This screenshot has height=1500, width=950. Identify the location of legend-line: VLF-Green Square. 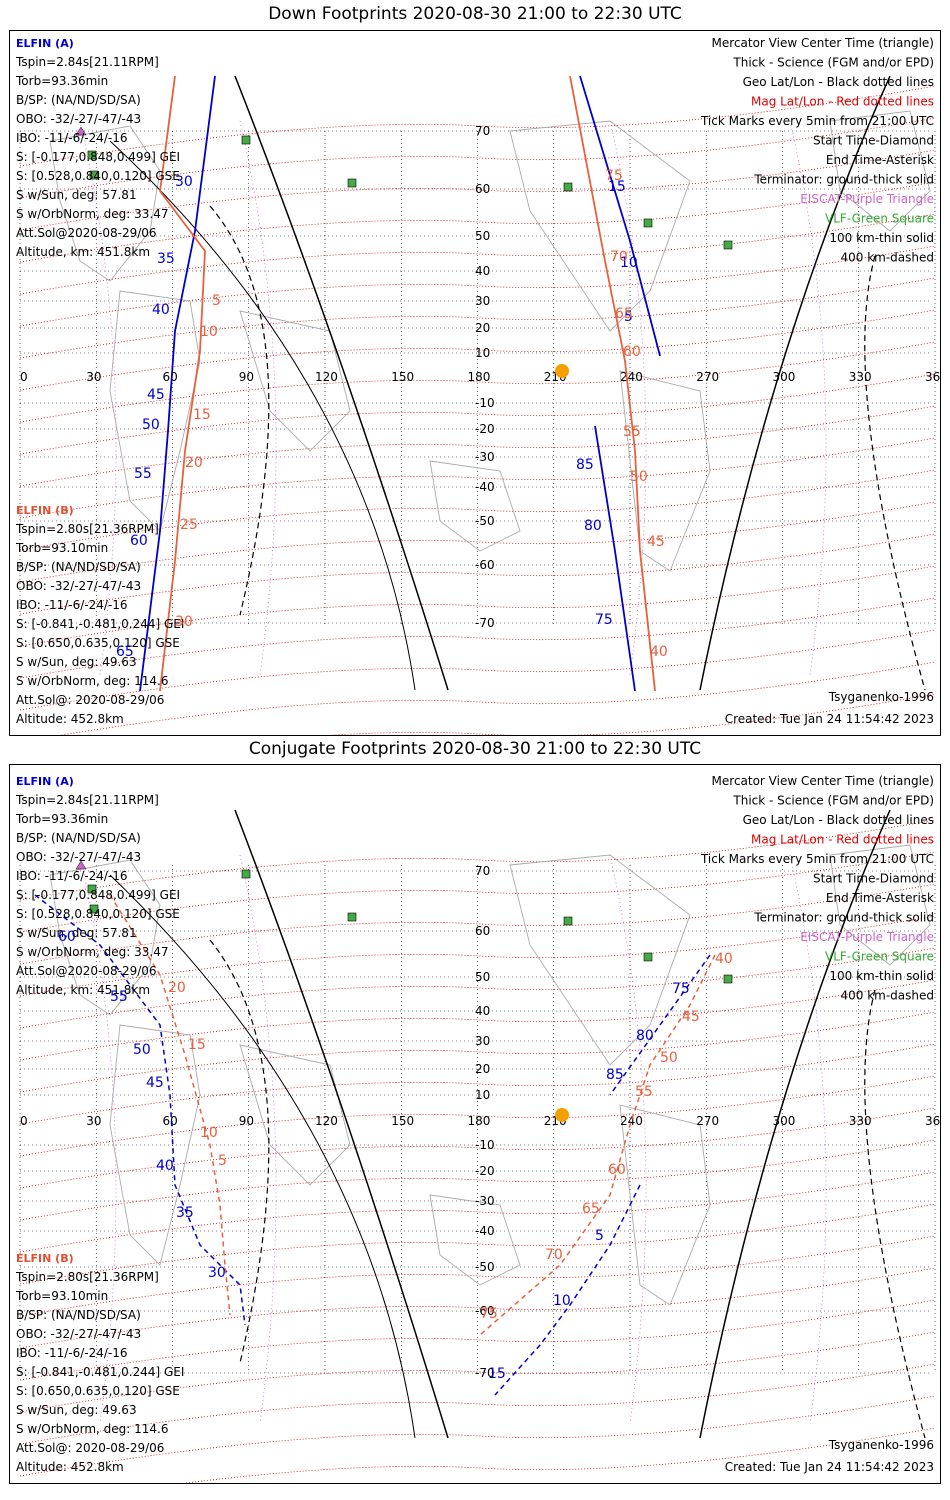
(879, 957).